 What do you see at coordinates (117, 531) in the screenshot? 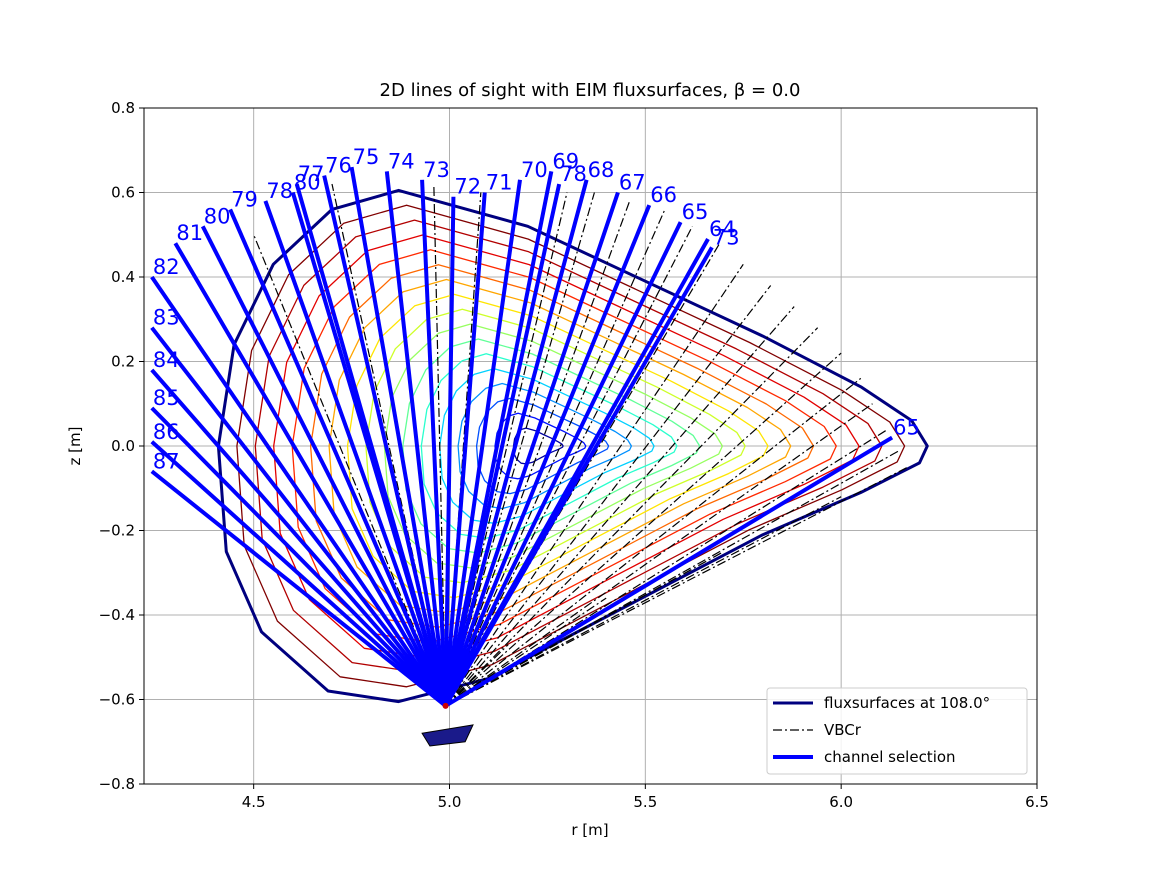
I see `y-tick-label: −0.2` at bounding box center [117, 531].